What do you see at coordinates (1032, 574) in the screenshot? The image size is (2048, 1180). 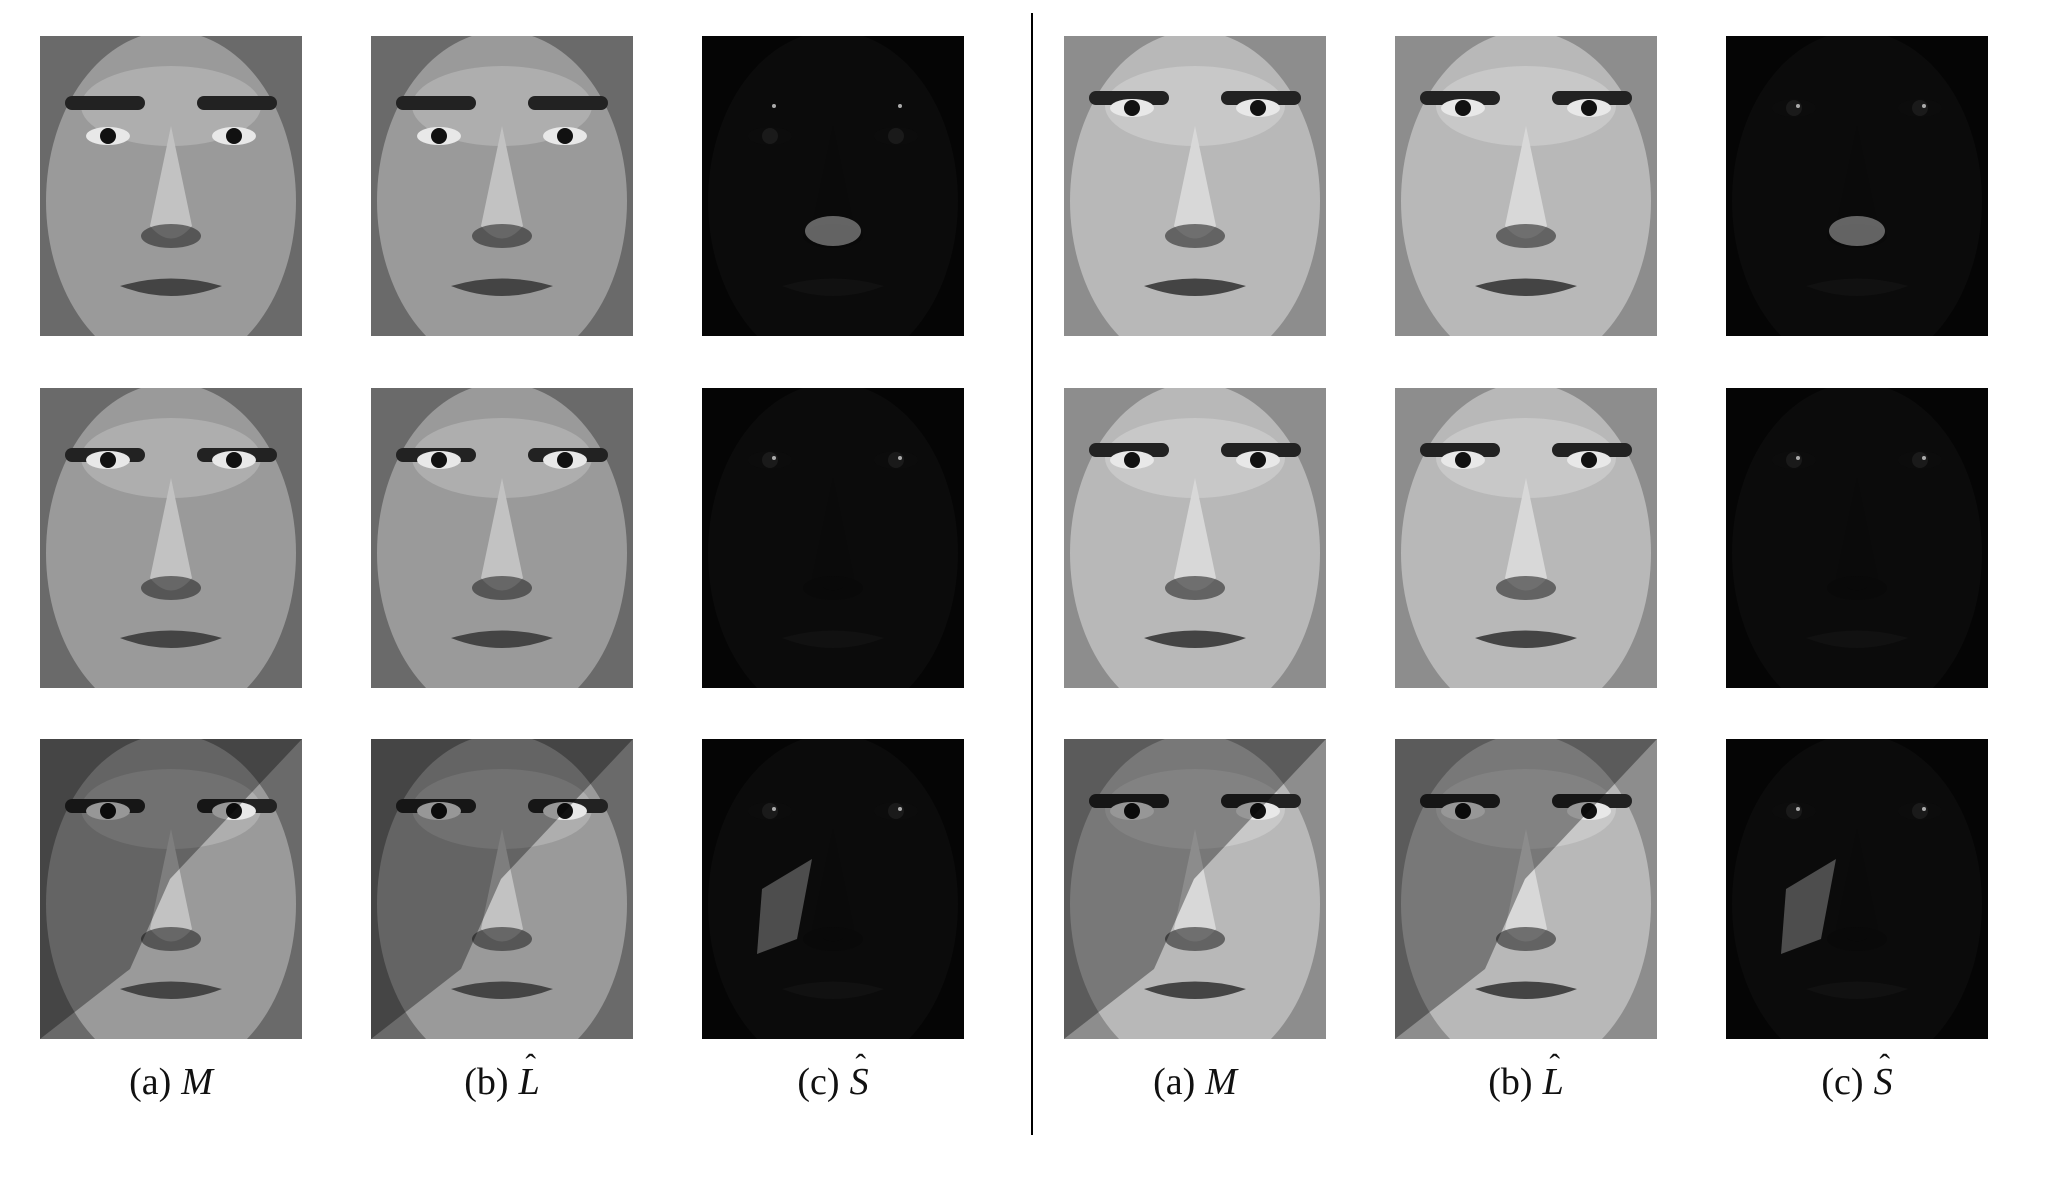 I see `group-divider` at bounding box center [1032, 574].